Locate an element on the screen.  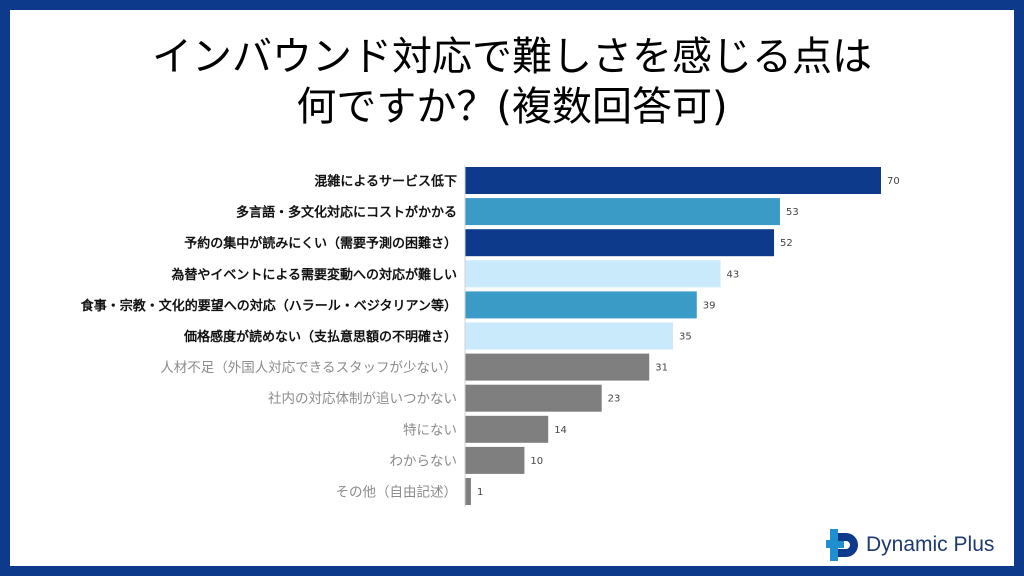
category-label-2: 多言語・多文化対応にコストがかかる is located at coordinates (346, 213).